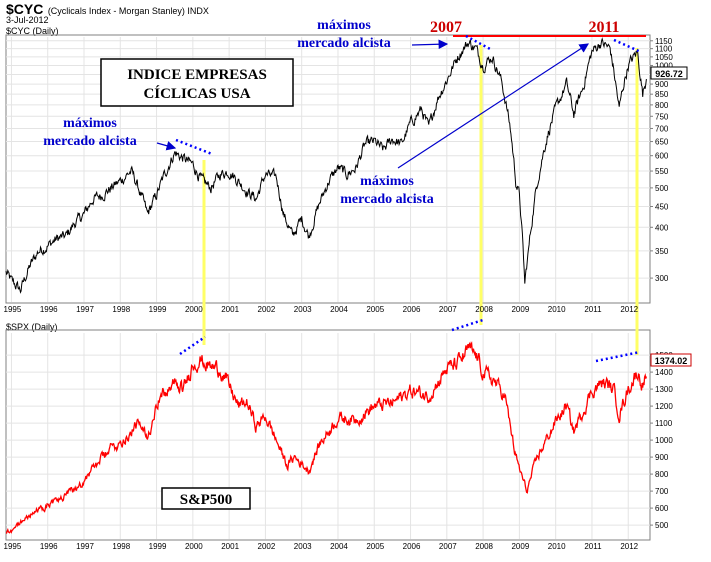 The image size is (711, 562). Describe the element at coordinates (303, 546) in the screenshot. I see `spx-xtick-label-8: 2003` at that location.